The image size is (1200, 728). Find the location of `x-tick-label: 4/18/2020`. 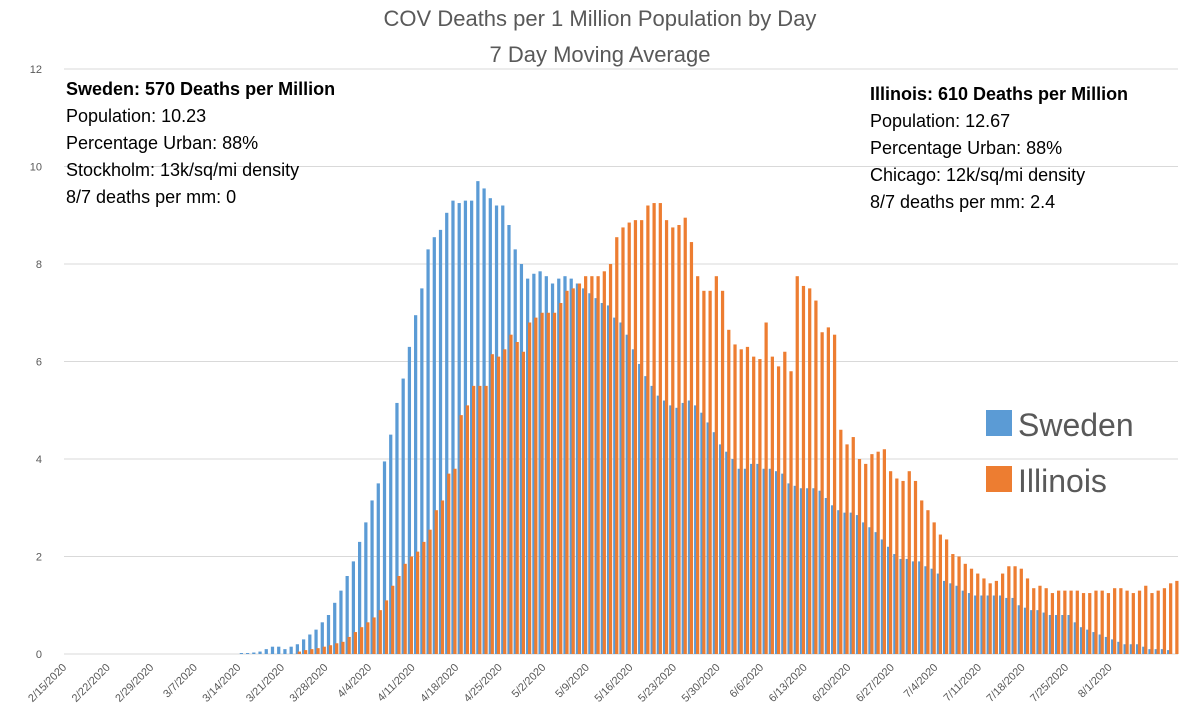

x-tick-label: 4/18/2020 is located at coordinates (439, 683).